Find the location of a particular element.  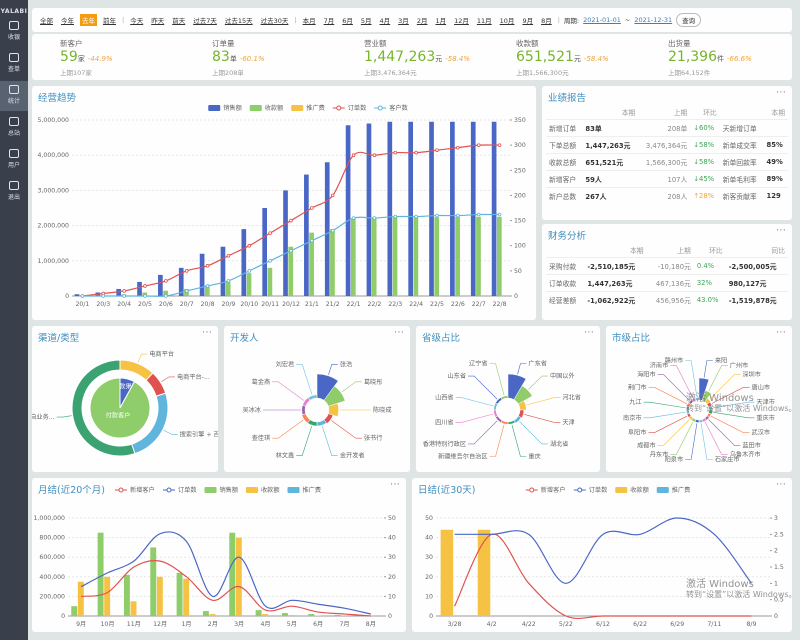

kpi-value-line: 21,396件 -66.6% is located at coordinates (730, 58).